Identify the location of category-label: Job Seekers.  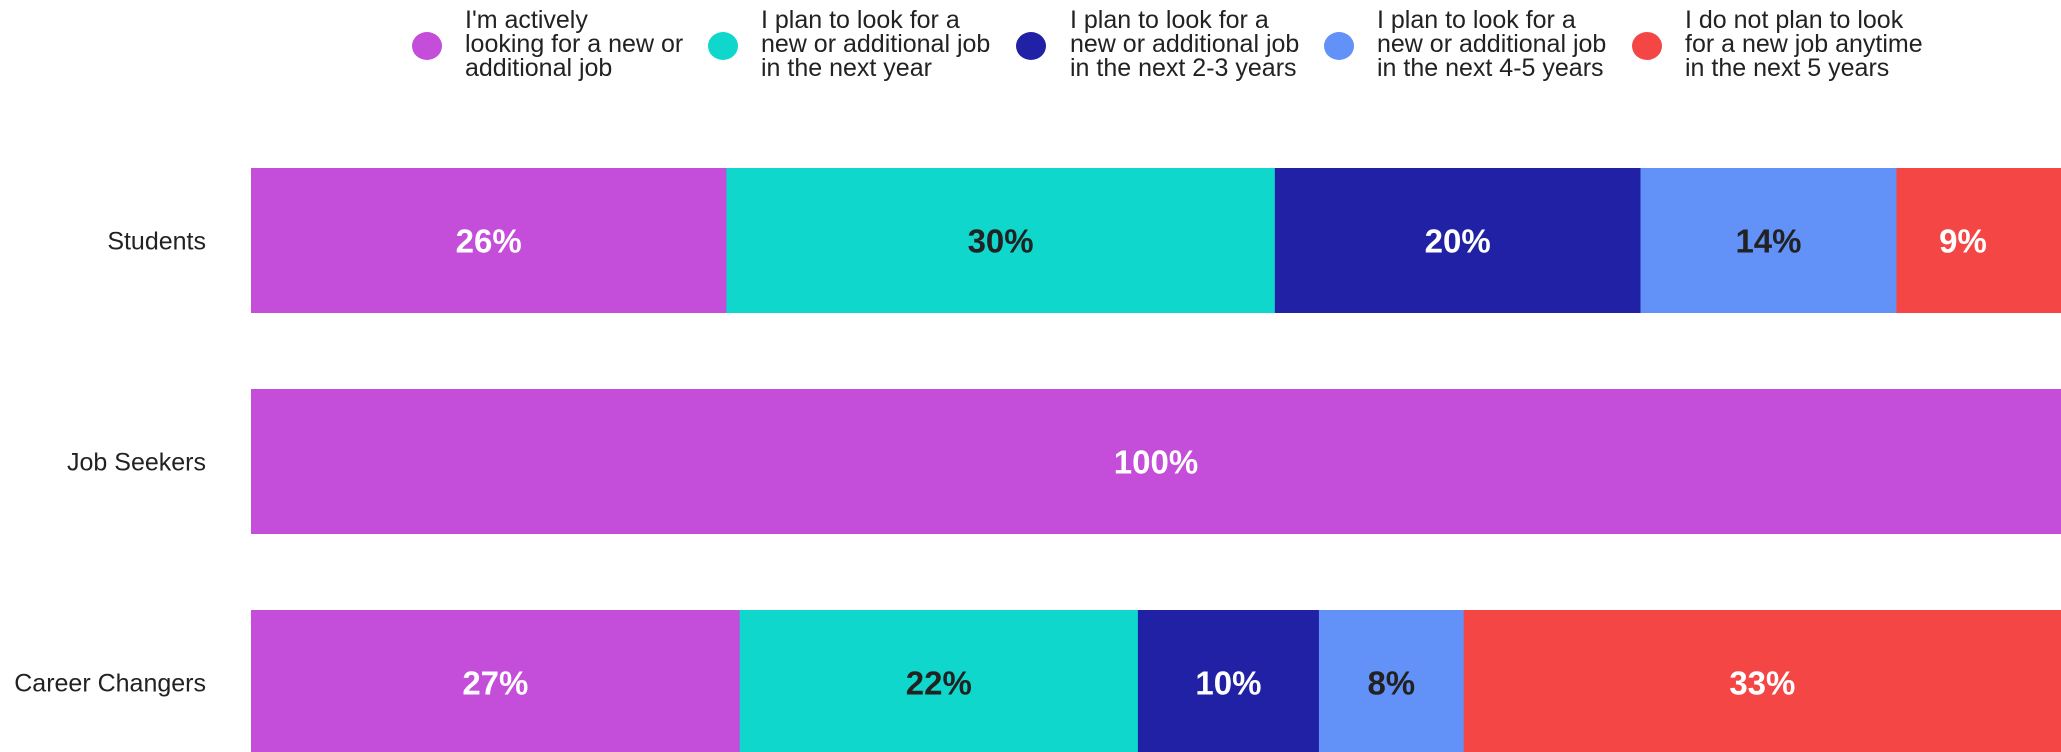
(136, 463).